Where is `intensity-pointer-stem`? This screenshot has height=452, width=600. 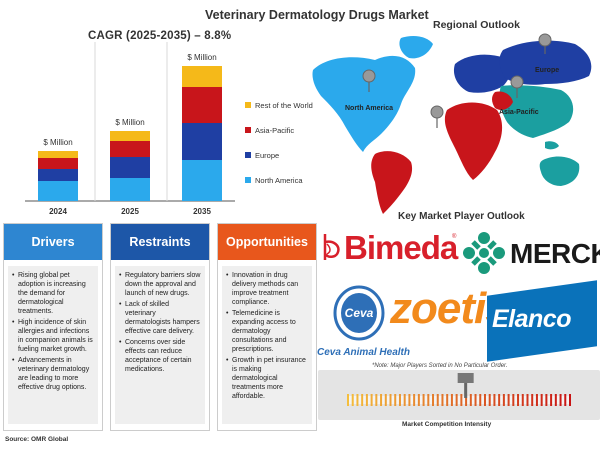
intensity-pointer-stem is located at coordinates (466, 387).